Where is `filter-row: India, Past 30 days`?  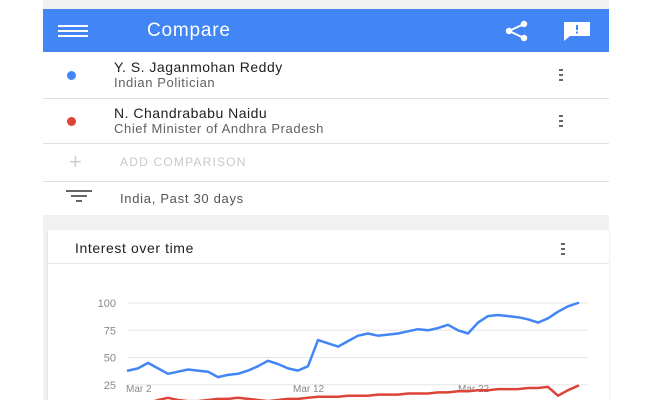 filter-row: India, Past 30 days is located at coordinates (326, 198).